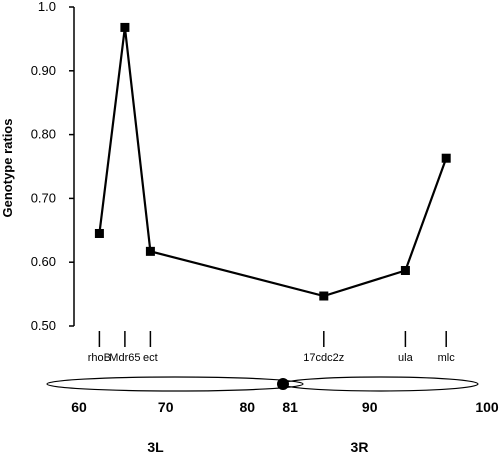 The width and height of the screenshot is (500, 457). What do you see at coordinates (79, 407) in the screenshot?
I see `map-position-label: 60` at bounding box center [79, 407].